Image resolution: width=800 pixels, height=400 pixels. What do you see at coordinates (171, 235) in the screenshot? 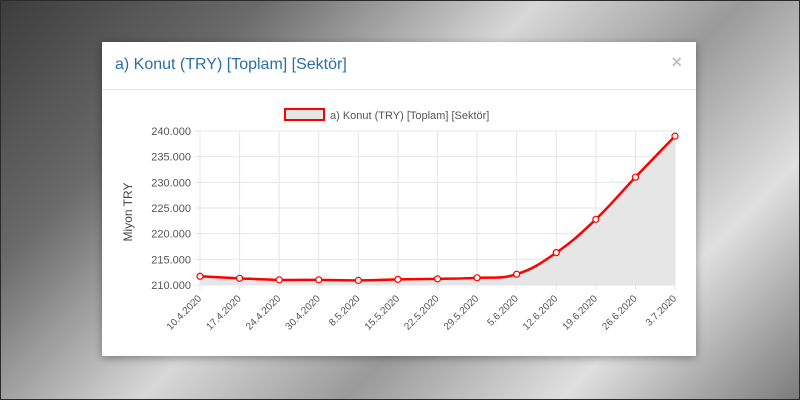
I see `y-tick-label: 220.000` at bounding box center [171, 235].